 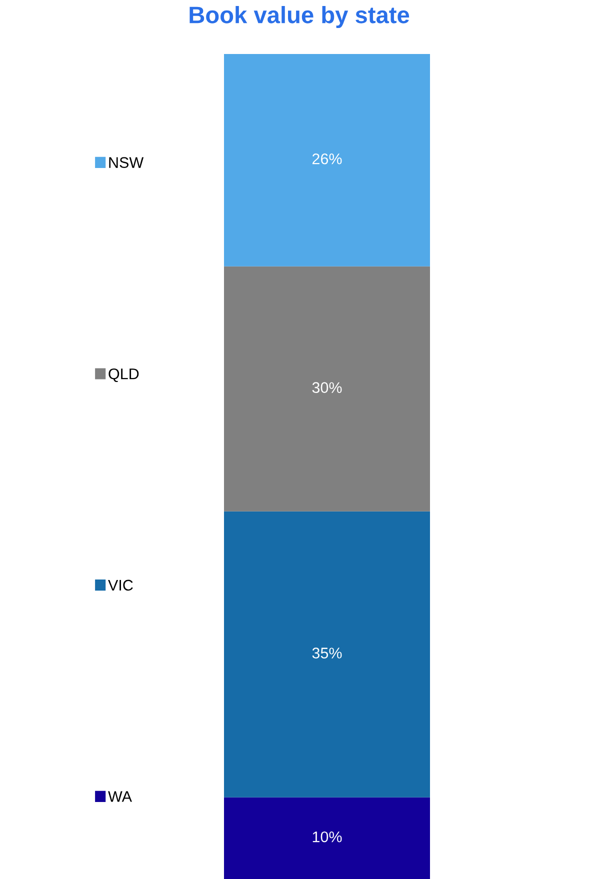 I want to click on legend-label: VIC, so click(x=120, y=585).